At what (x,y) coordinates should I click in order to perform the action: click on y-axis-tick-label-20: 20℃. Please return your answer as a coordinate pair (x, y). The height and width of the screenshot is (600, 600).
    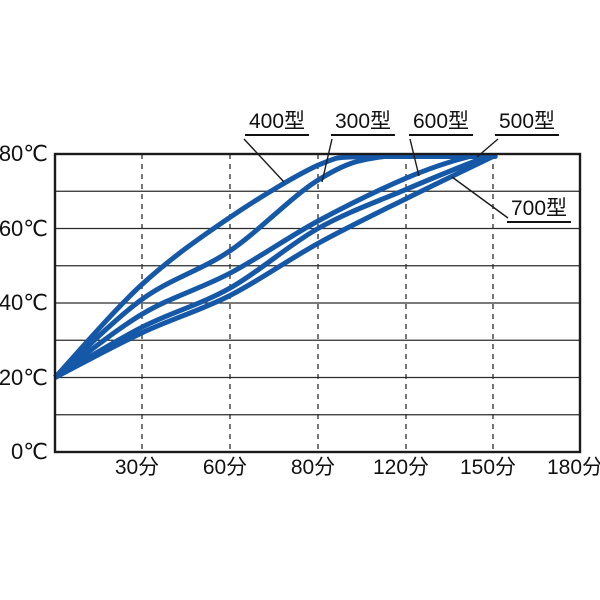
    Looking at the image, I should click on (24, 377).